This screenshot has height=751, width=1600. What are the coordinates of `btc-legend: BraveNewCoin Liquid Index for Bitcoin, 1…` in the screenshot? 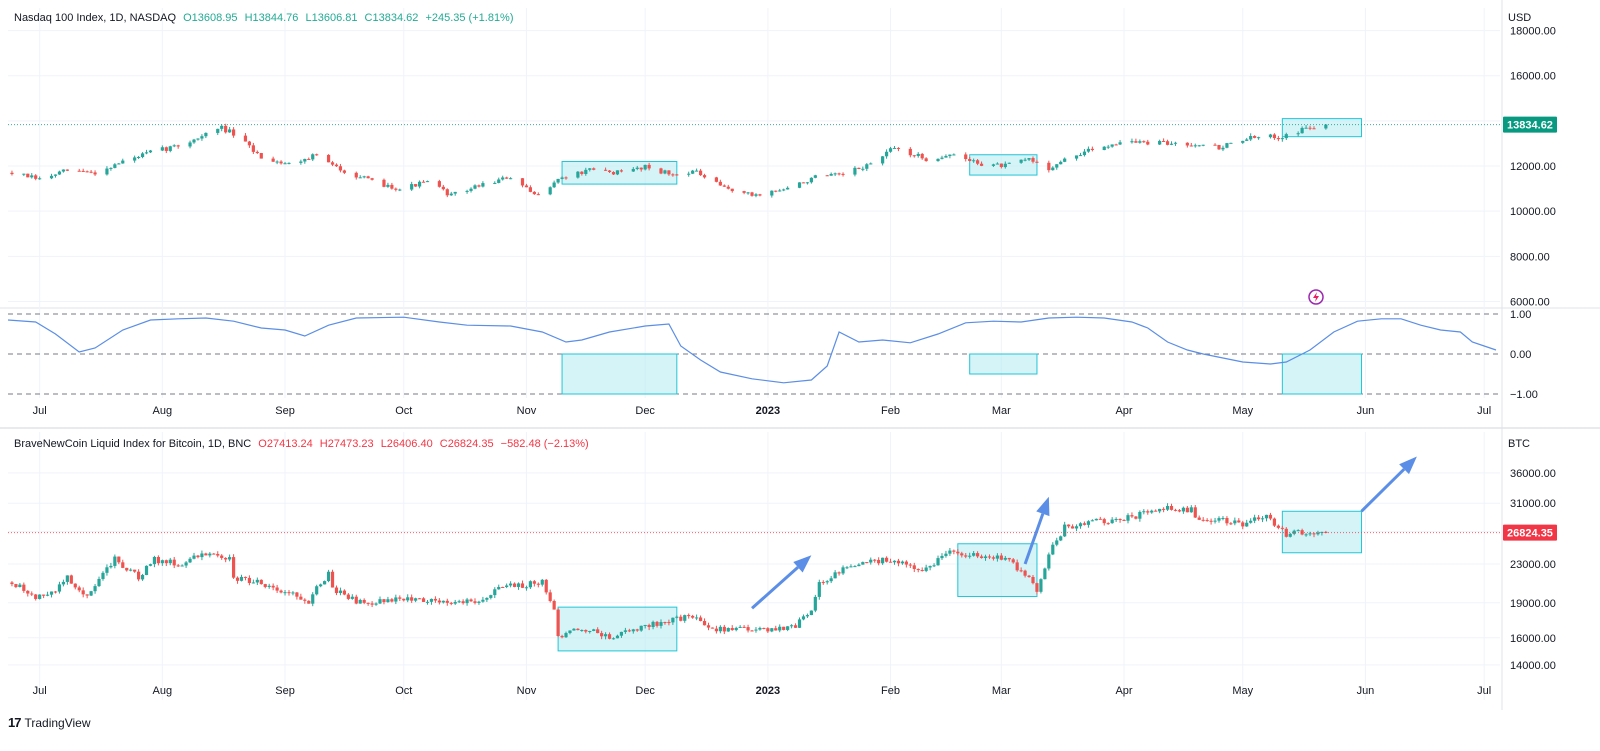 It's located at (303, 444).